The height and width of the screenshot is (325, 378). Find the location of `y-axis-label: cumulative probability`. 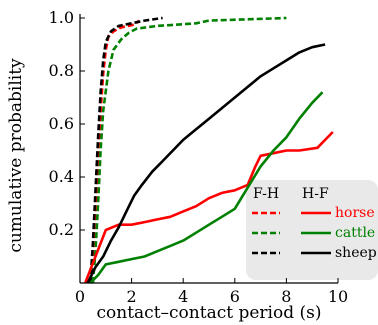

y-axis-label: cumulative probability is located at coordinates (16, 155).